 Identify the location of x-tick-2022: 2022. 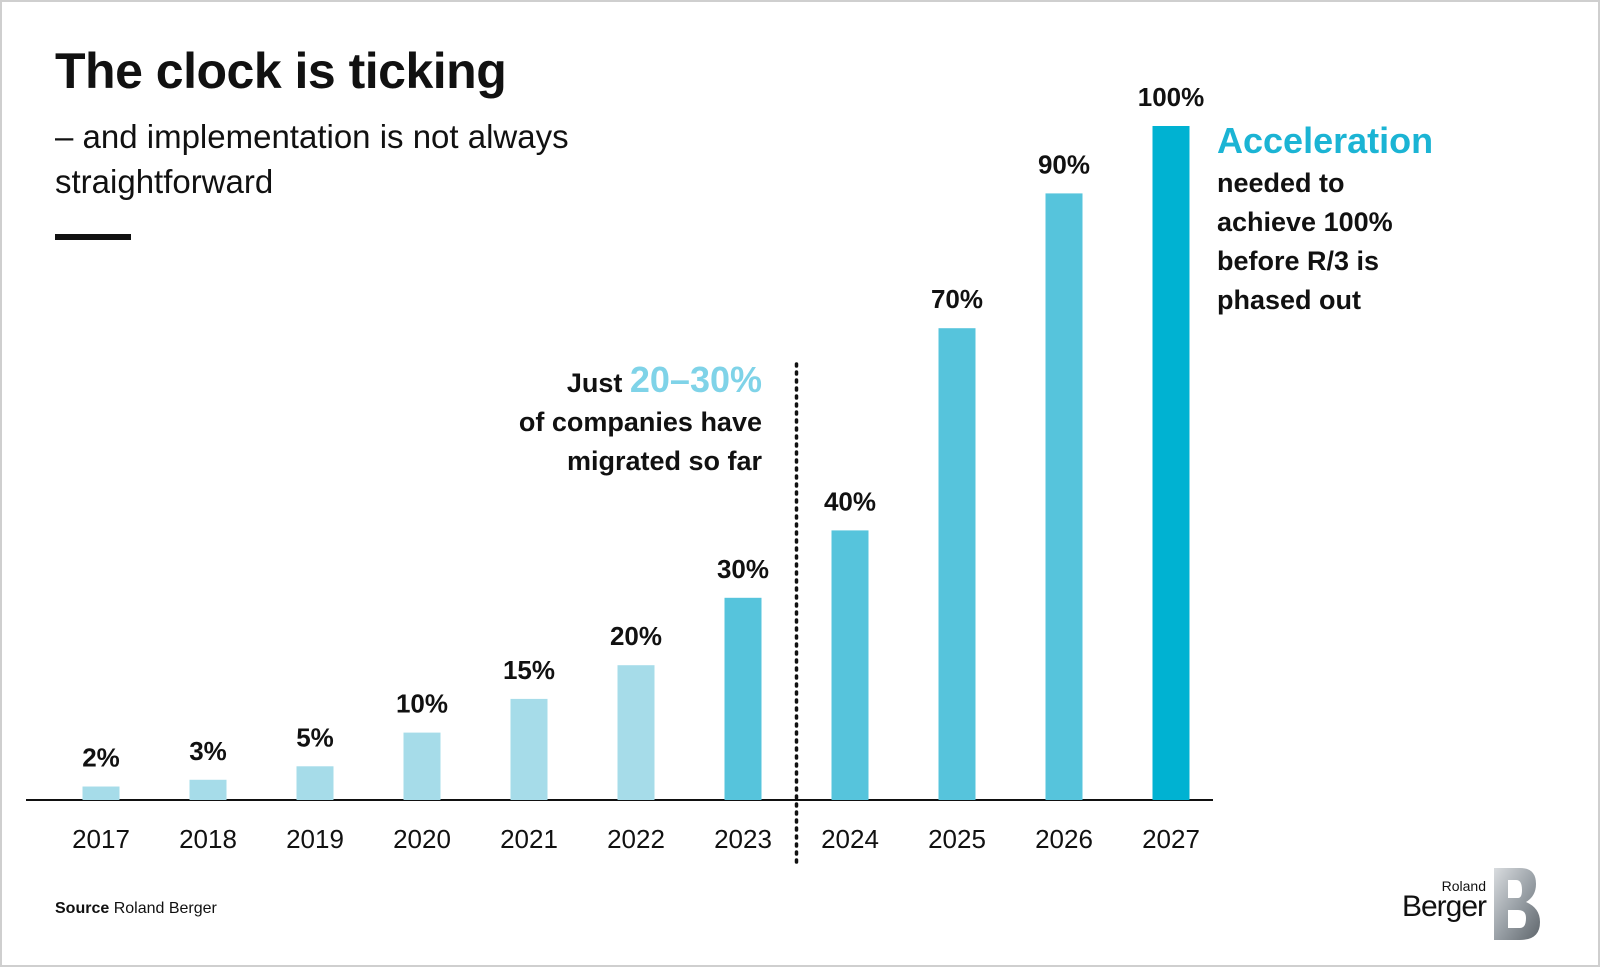
(636, 839).